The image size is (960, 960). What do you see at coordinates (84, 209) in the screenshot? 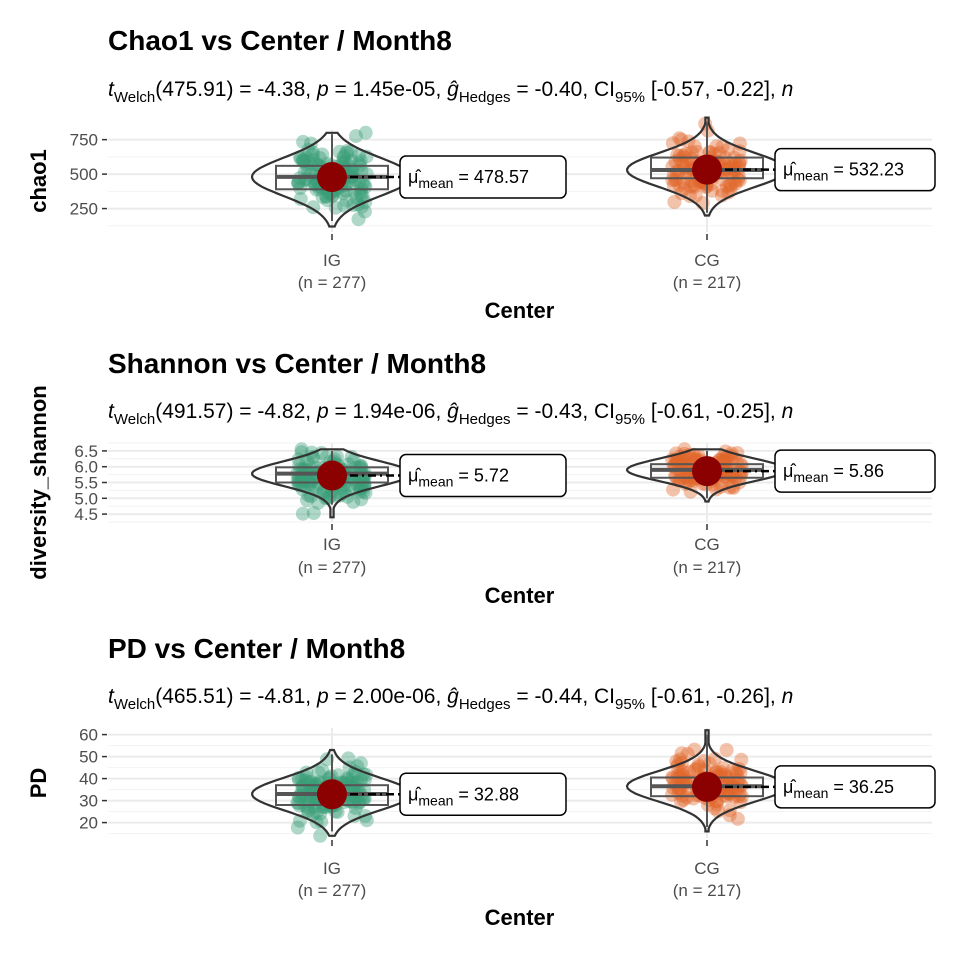
I see `y-tick-label: 250` at bounding box center [84, 209].